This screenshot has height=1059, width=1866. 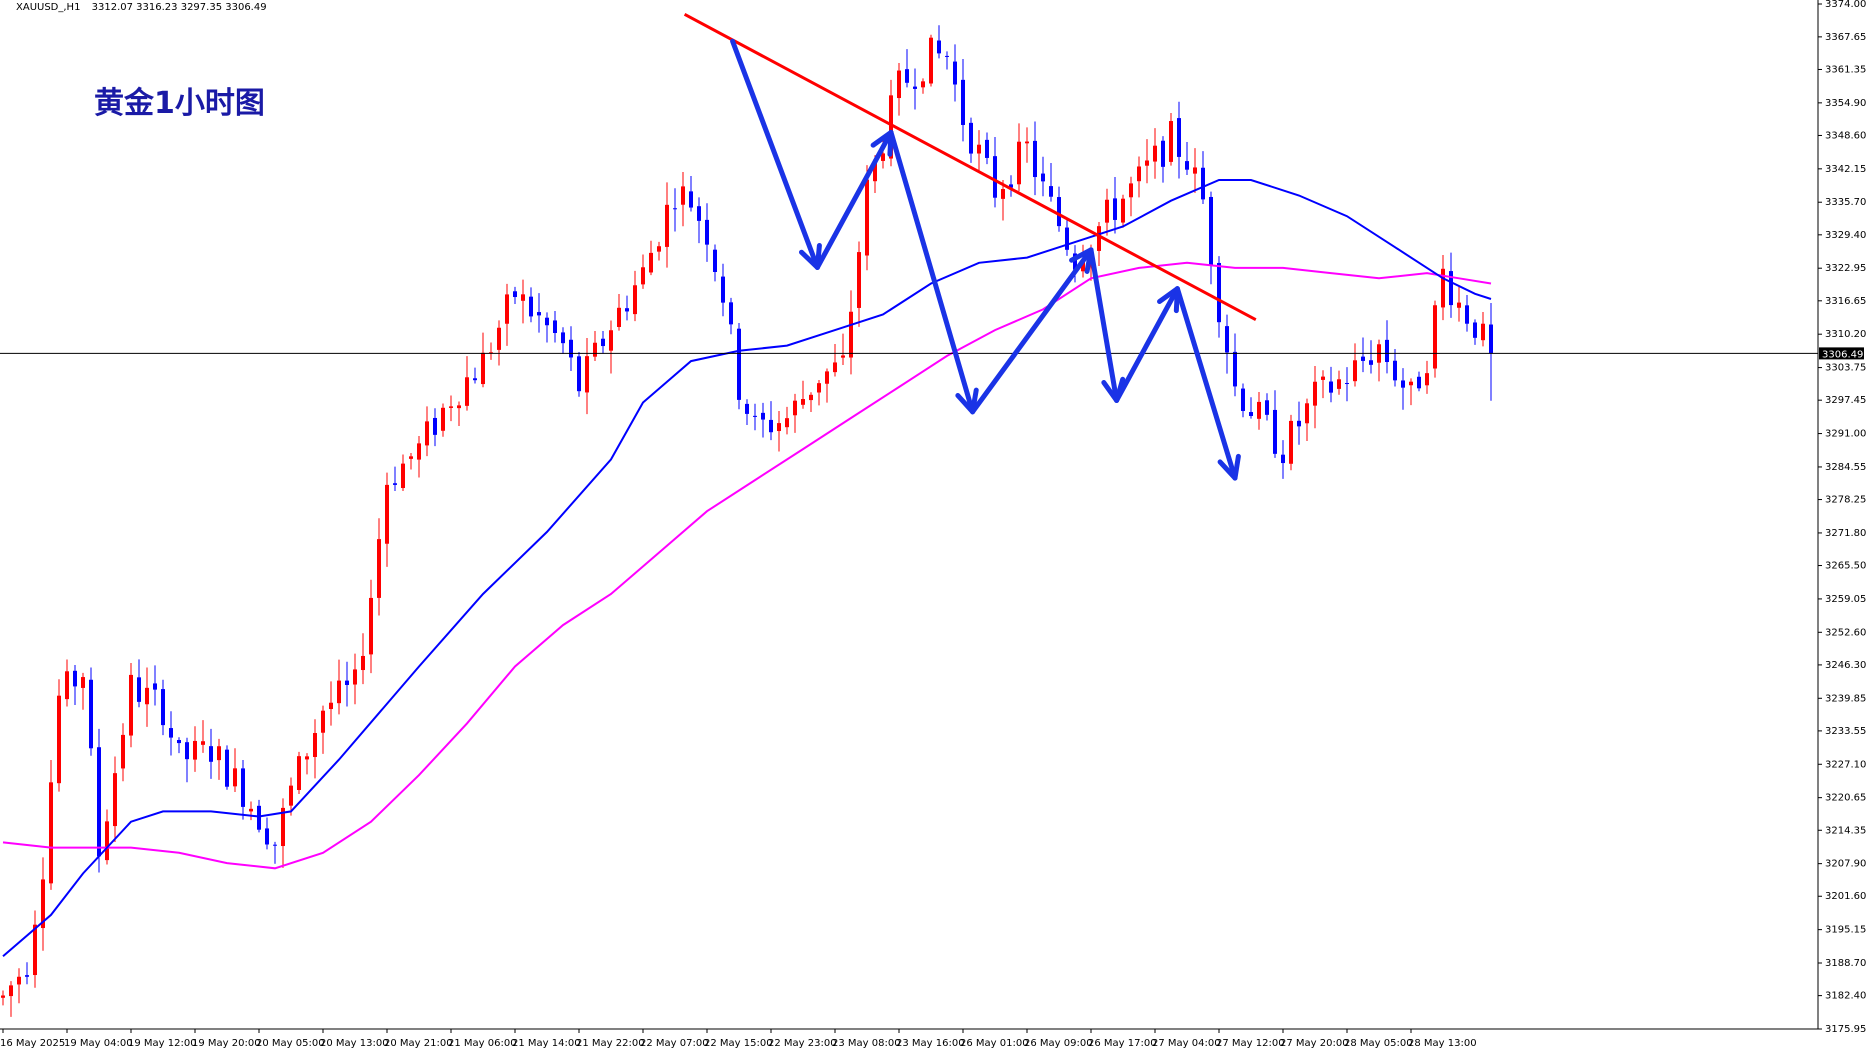 I want to click on y-tick-label: 3342.15, so click(x=1845, y=169).